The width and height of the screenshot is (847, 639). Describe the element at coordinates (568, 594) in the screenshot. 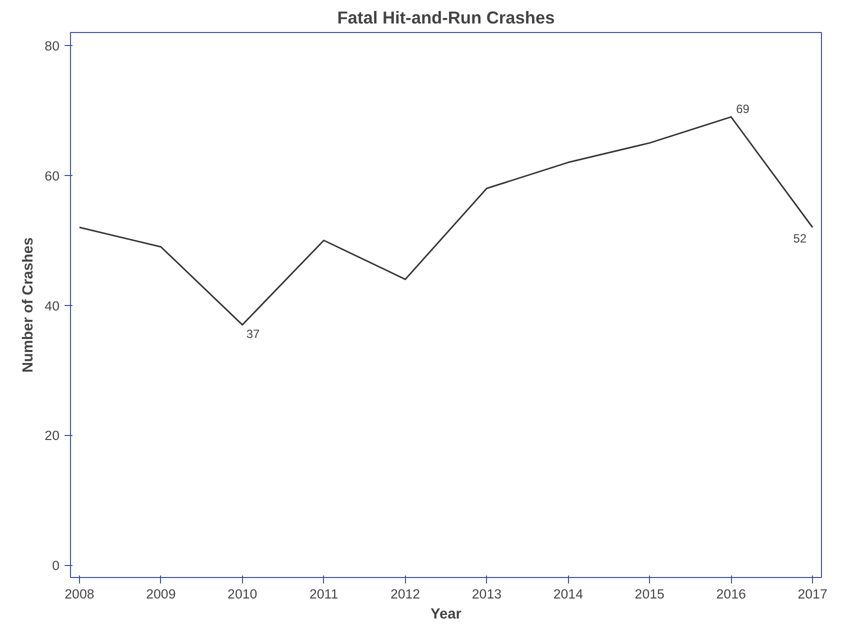

I see `x-tick-label: 2014` at that location.